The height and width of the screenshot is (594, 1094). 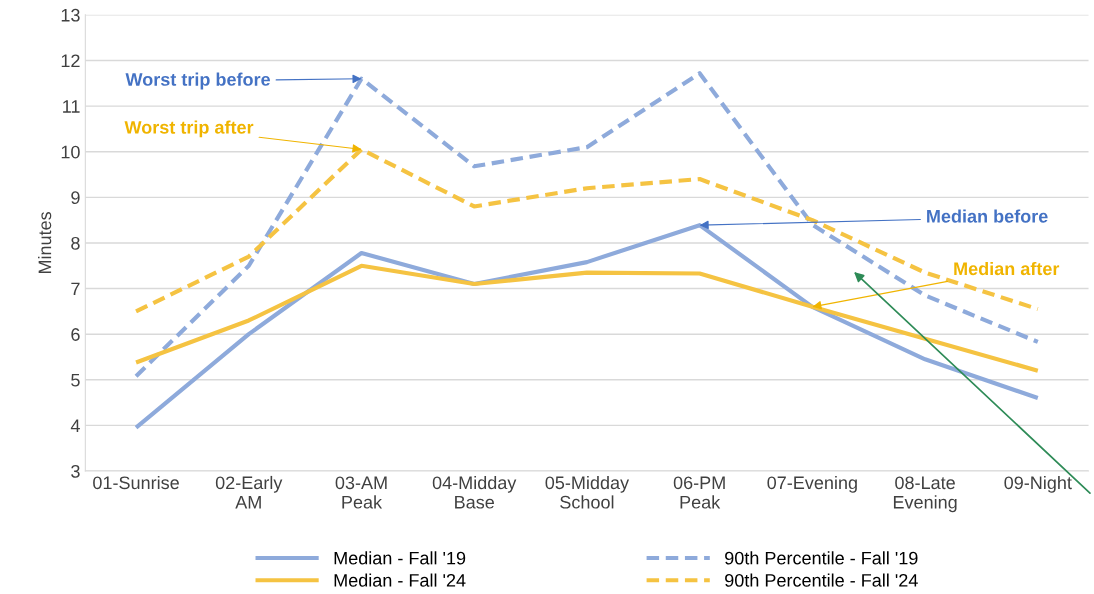 What do you see at coordinates (812, 484) in the screenshot?
I see `x-tick-label: 07-Evening` at bounding box center [812, 484].